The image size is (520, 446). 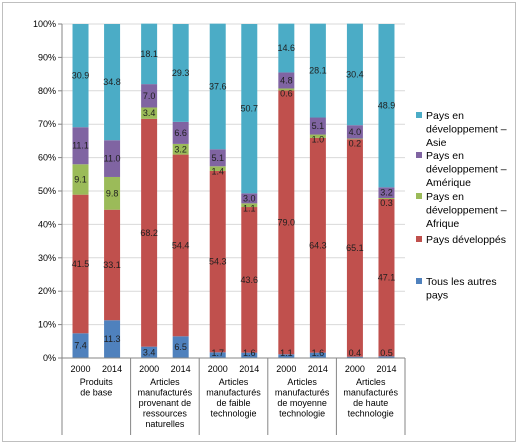 I want to click on legend-label: pays, so click(x=437, y=296).